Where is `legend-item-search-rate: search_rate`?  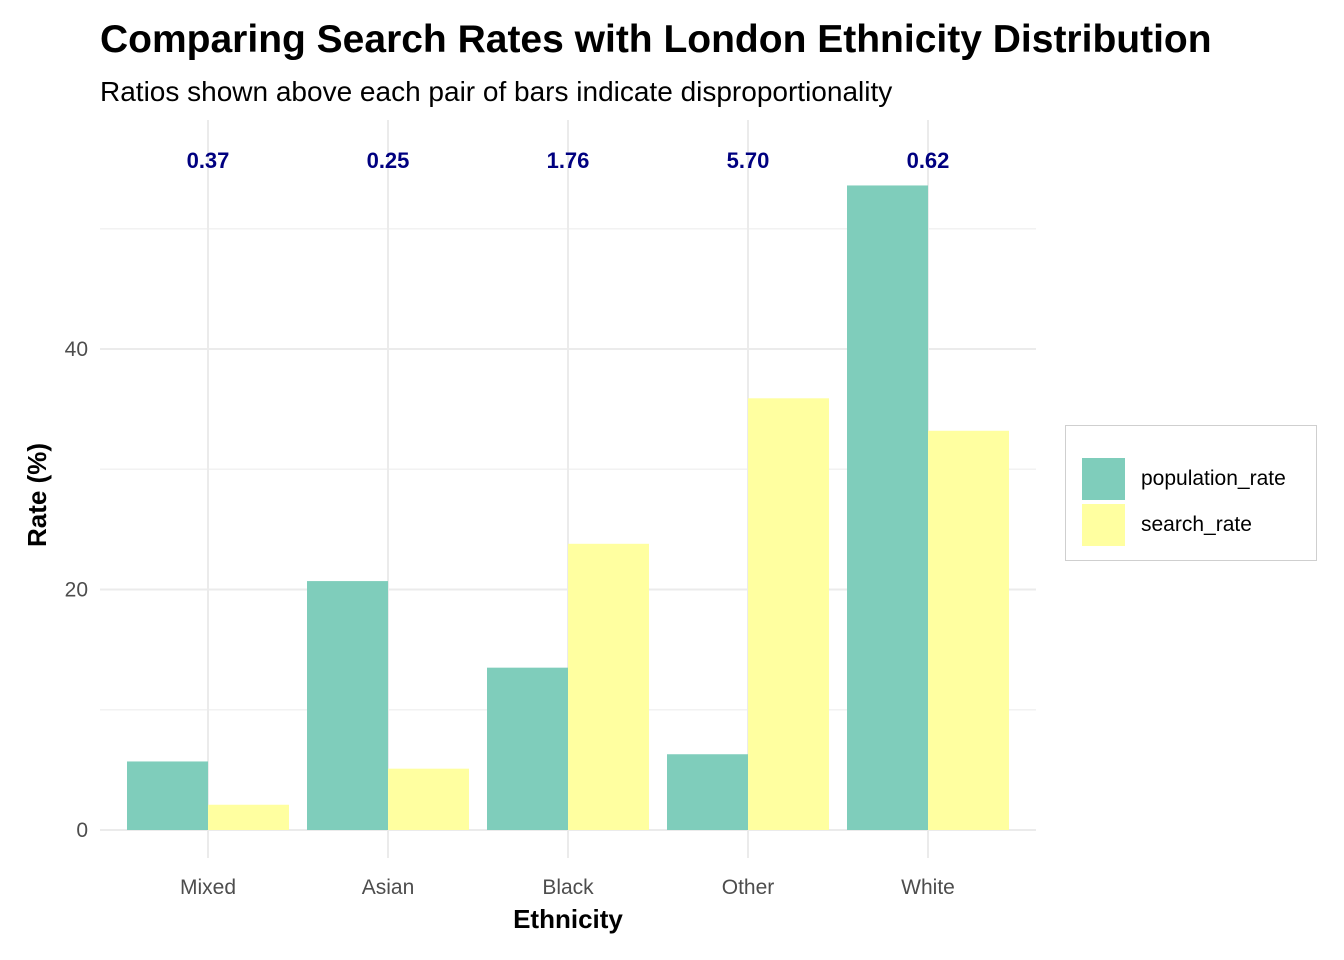
legend-item-search-rate: search_rate is located at coordinates (1167, 525).